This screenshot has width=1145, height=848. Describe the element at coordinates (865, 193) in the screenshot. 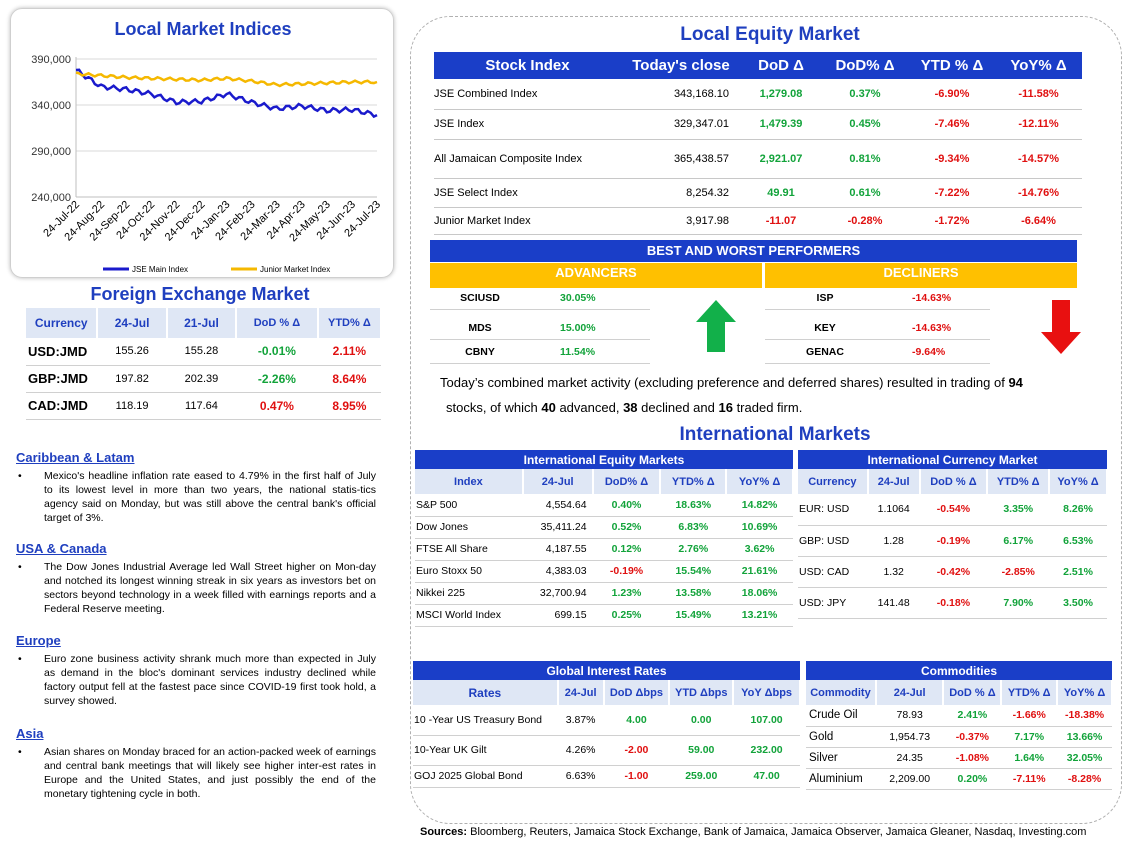

I see `equity-dodp: 0.61%` at that location.